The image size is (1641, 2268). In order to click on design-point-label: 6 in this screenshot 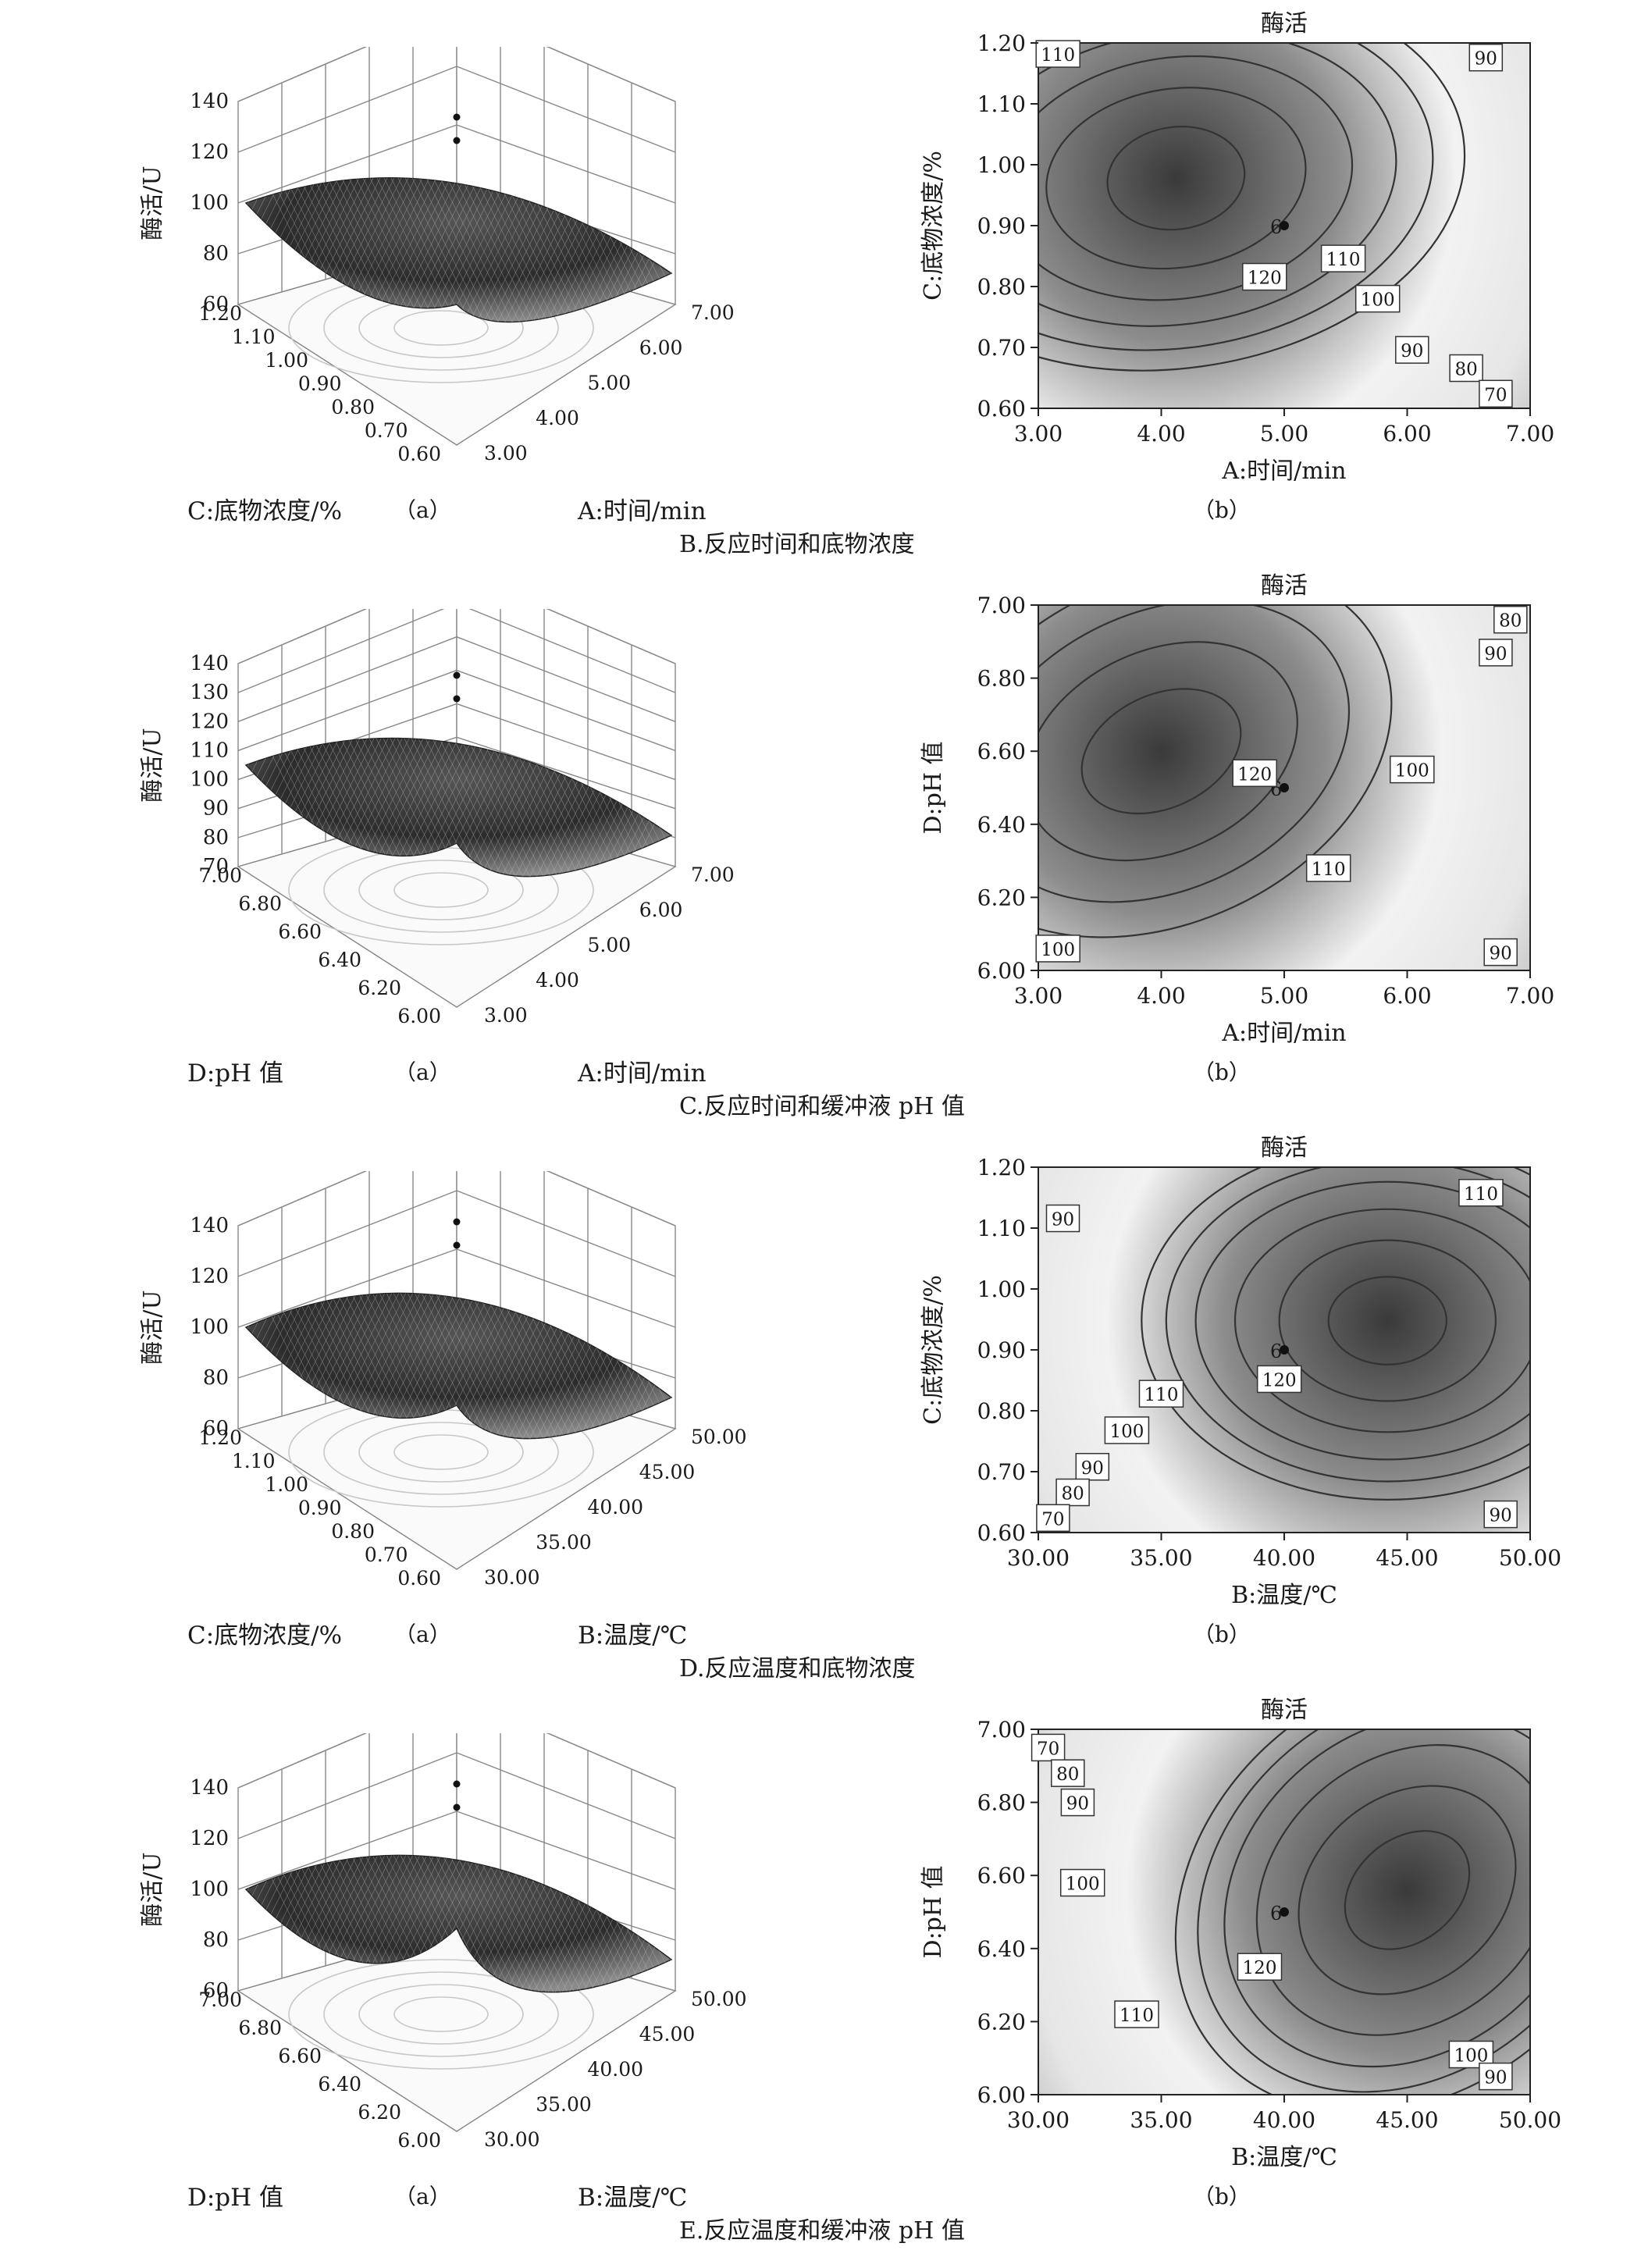, I will do `click(1276, 1913)`.